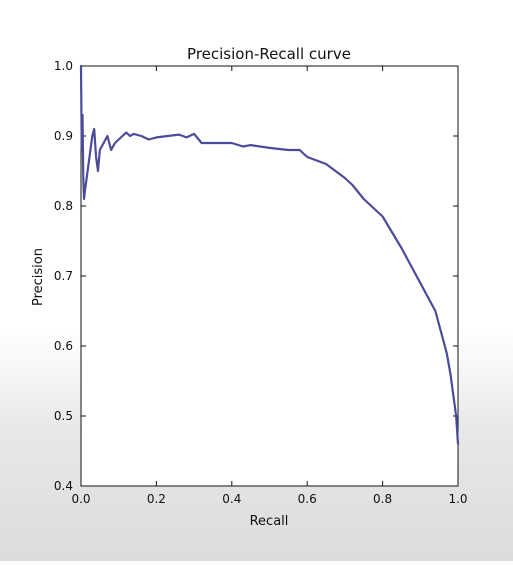  Describe the element at coordinates (382, 499) in the screenshot. I see `x-tick-label: 0.8` at that location.